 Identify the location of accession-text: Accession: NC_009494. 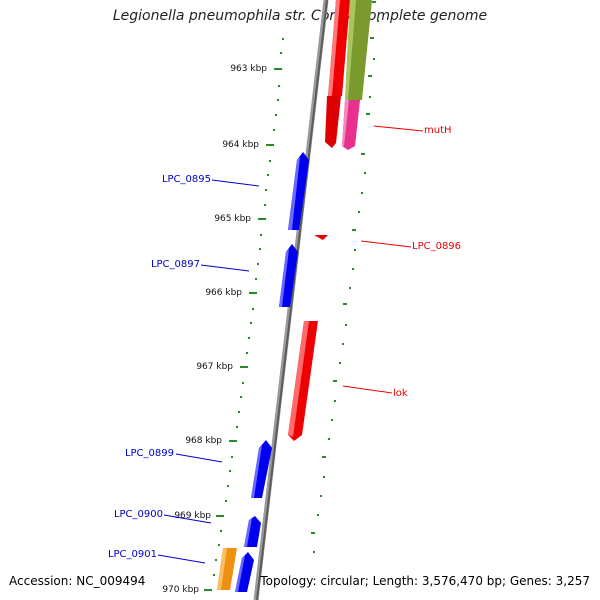
(77, 581).